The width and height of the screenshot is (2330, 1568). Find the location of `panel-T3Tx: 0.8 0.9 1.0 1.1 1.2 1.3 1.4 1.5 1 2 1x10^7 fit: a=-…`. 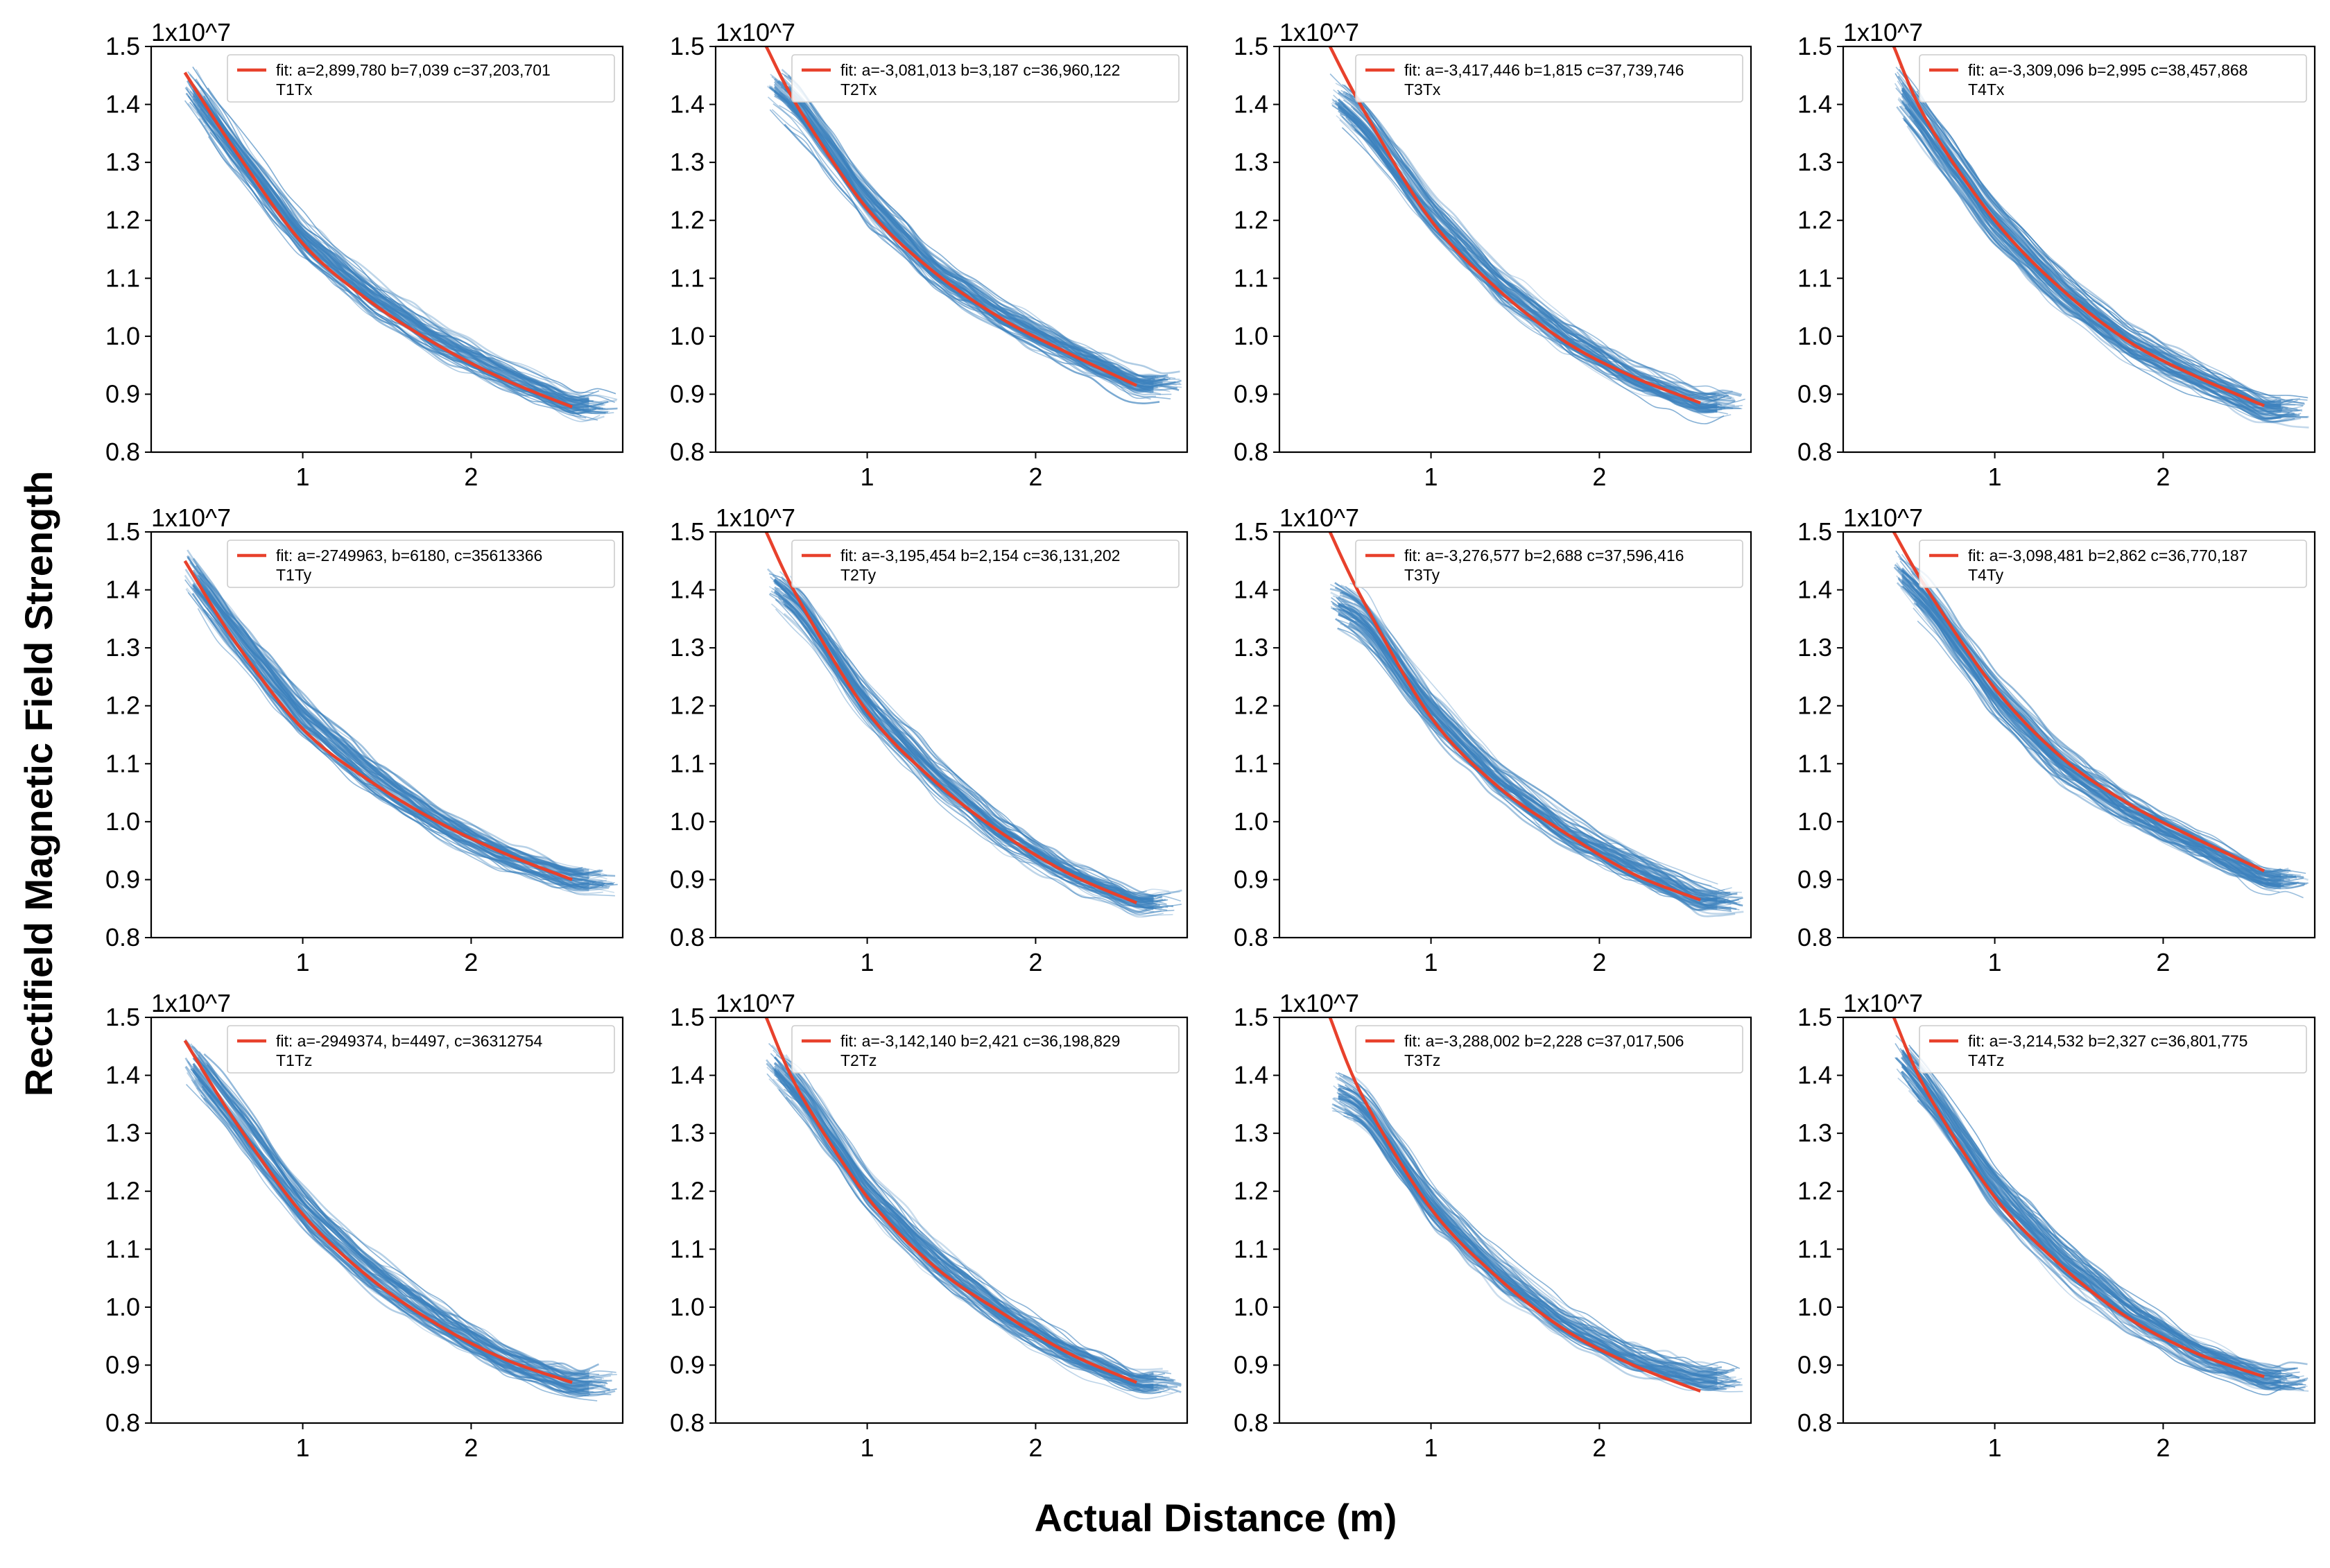

panel-T3Tx: 0.8 0.9 1.0 1.1 1.2 1.3 1.4 1.5 1 2 1x10^7 fit: a=-… is located at coordinates (1493, 254).